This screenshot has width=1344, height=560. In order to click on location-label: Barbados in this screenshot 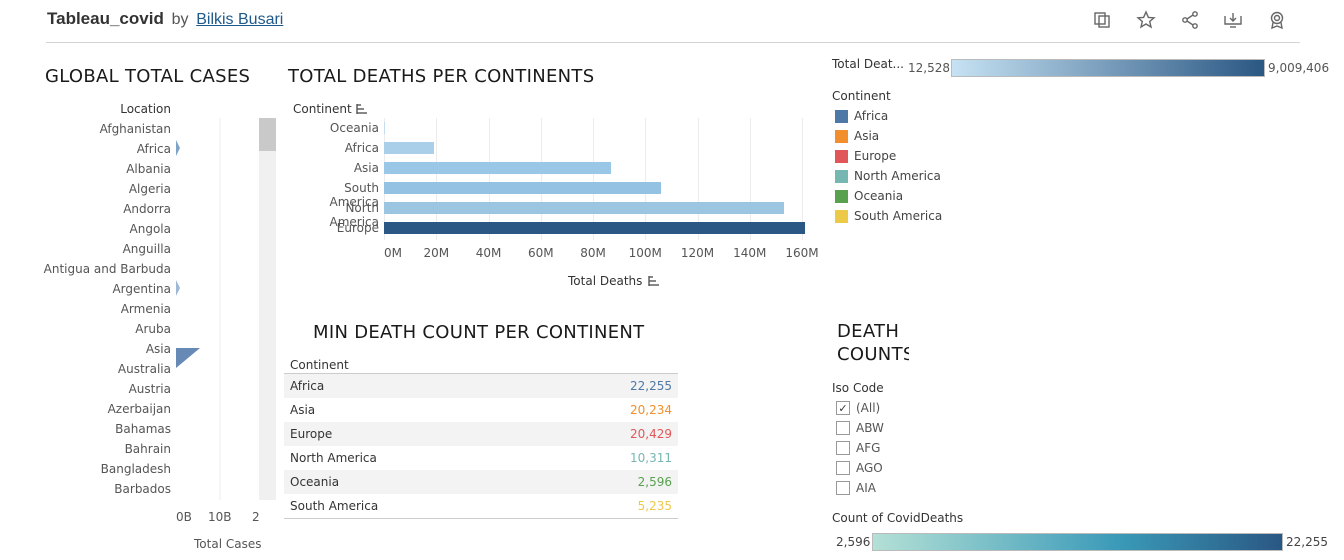, I will do `click(142, 489)`.